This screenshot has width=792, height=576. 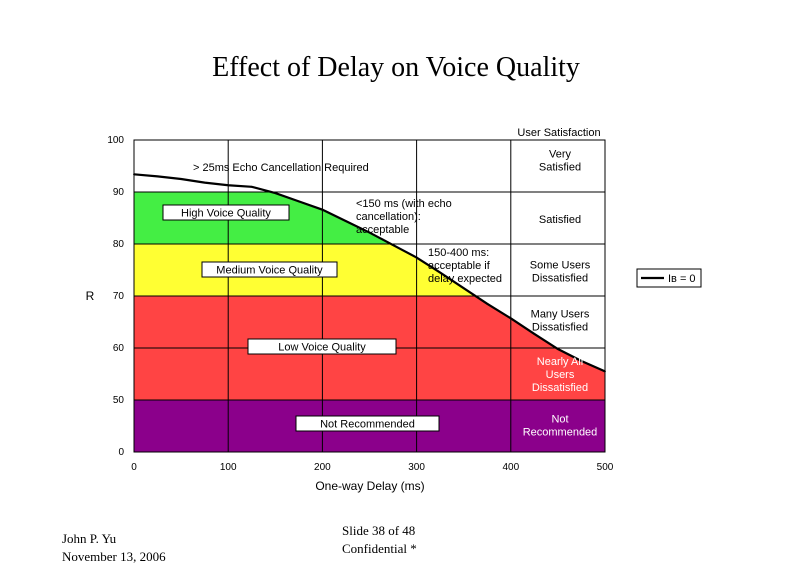 What do you see at coordinates (114, 556) in the screenshot?
I see `footer-date: November 13, 2006` at bounding box center [114, 556].